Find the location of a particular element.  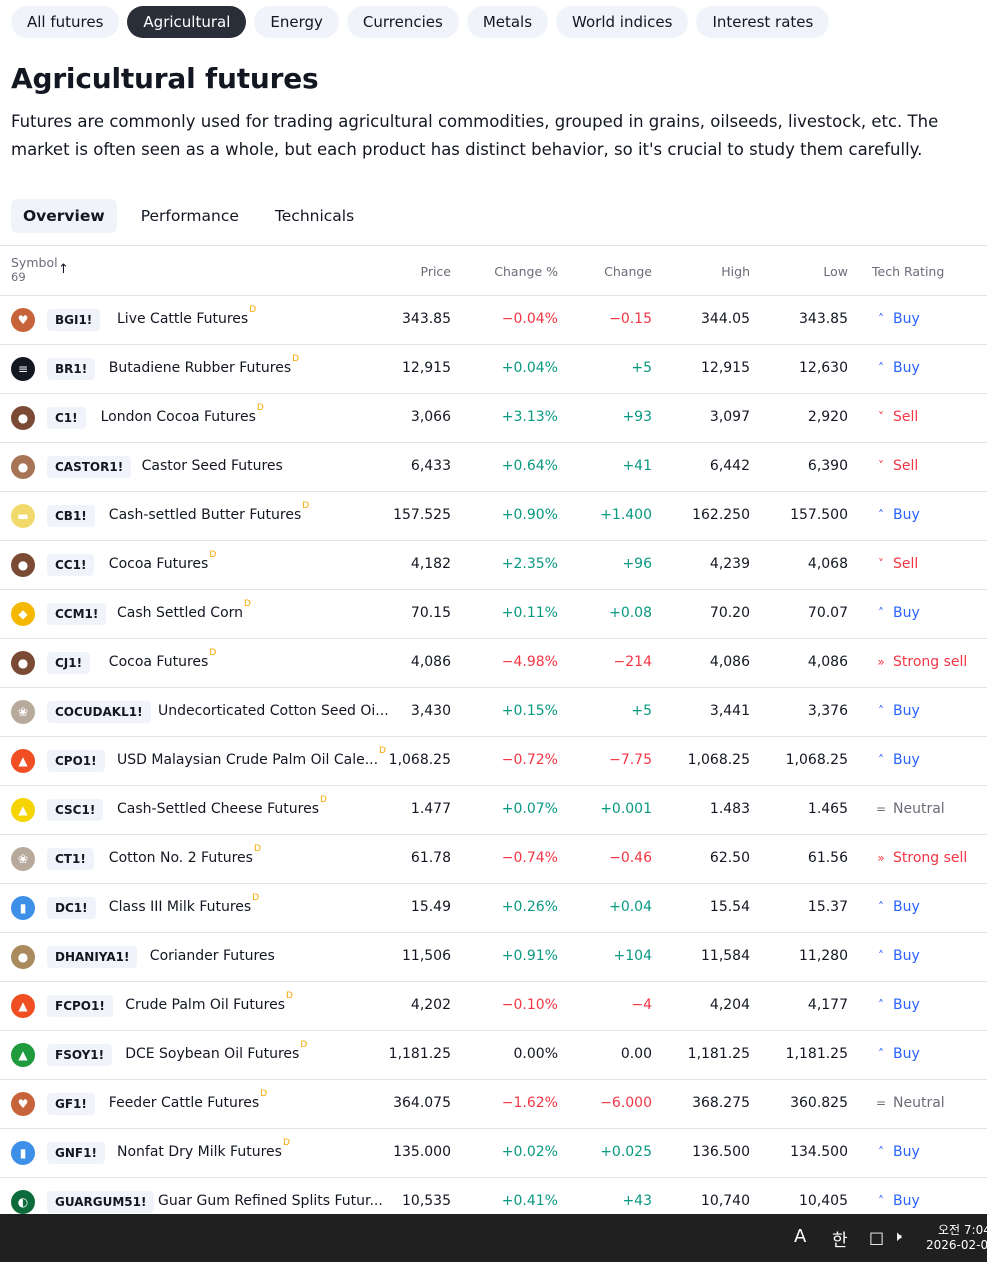

sort-arrow-up-icon: ↑ is located at coordinates (63, 269).